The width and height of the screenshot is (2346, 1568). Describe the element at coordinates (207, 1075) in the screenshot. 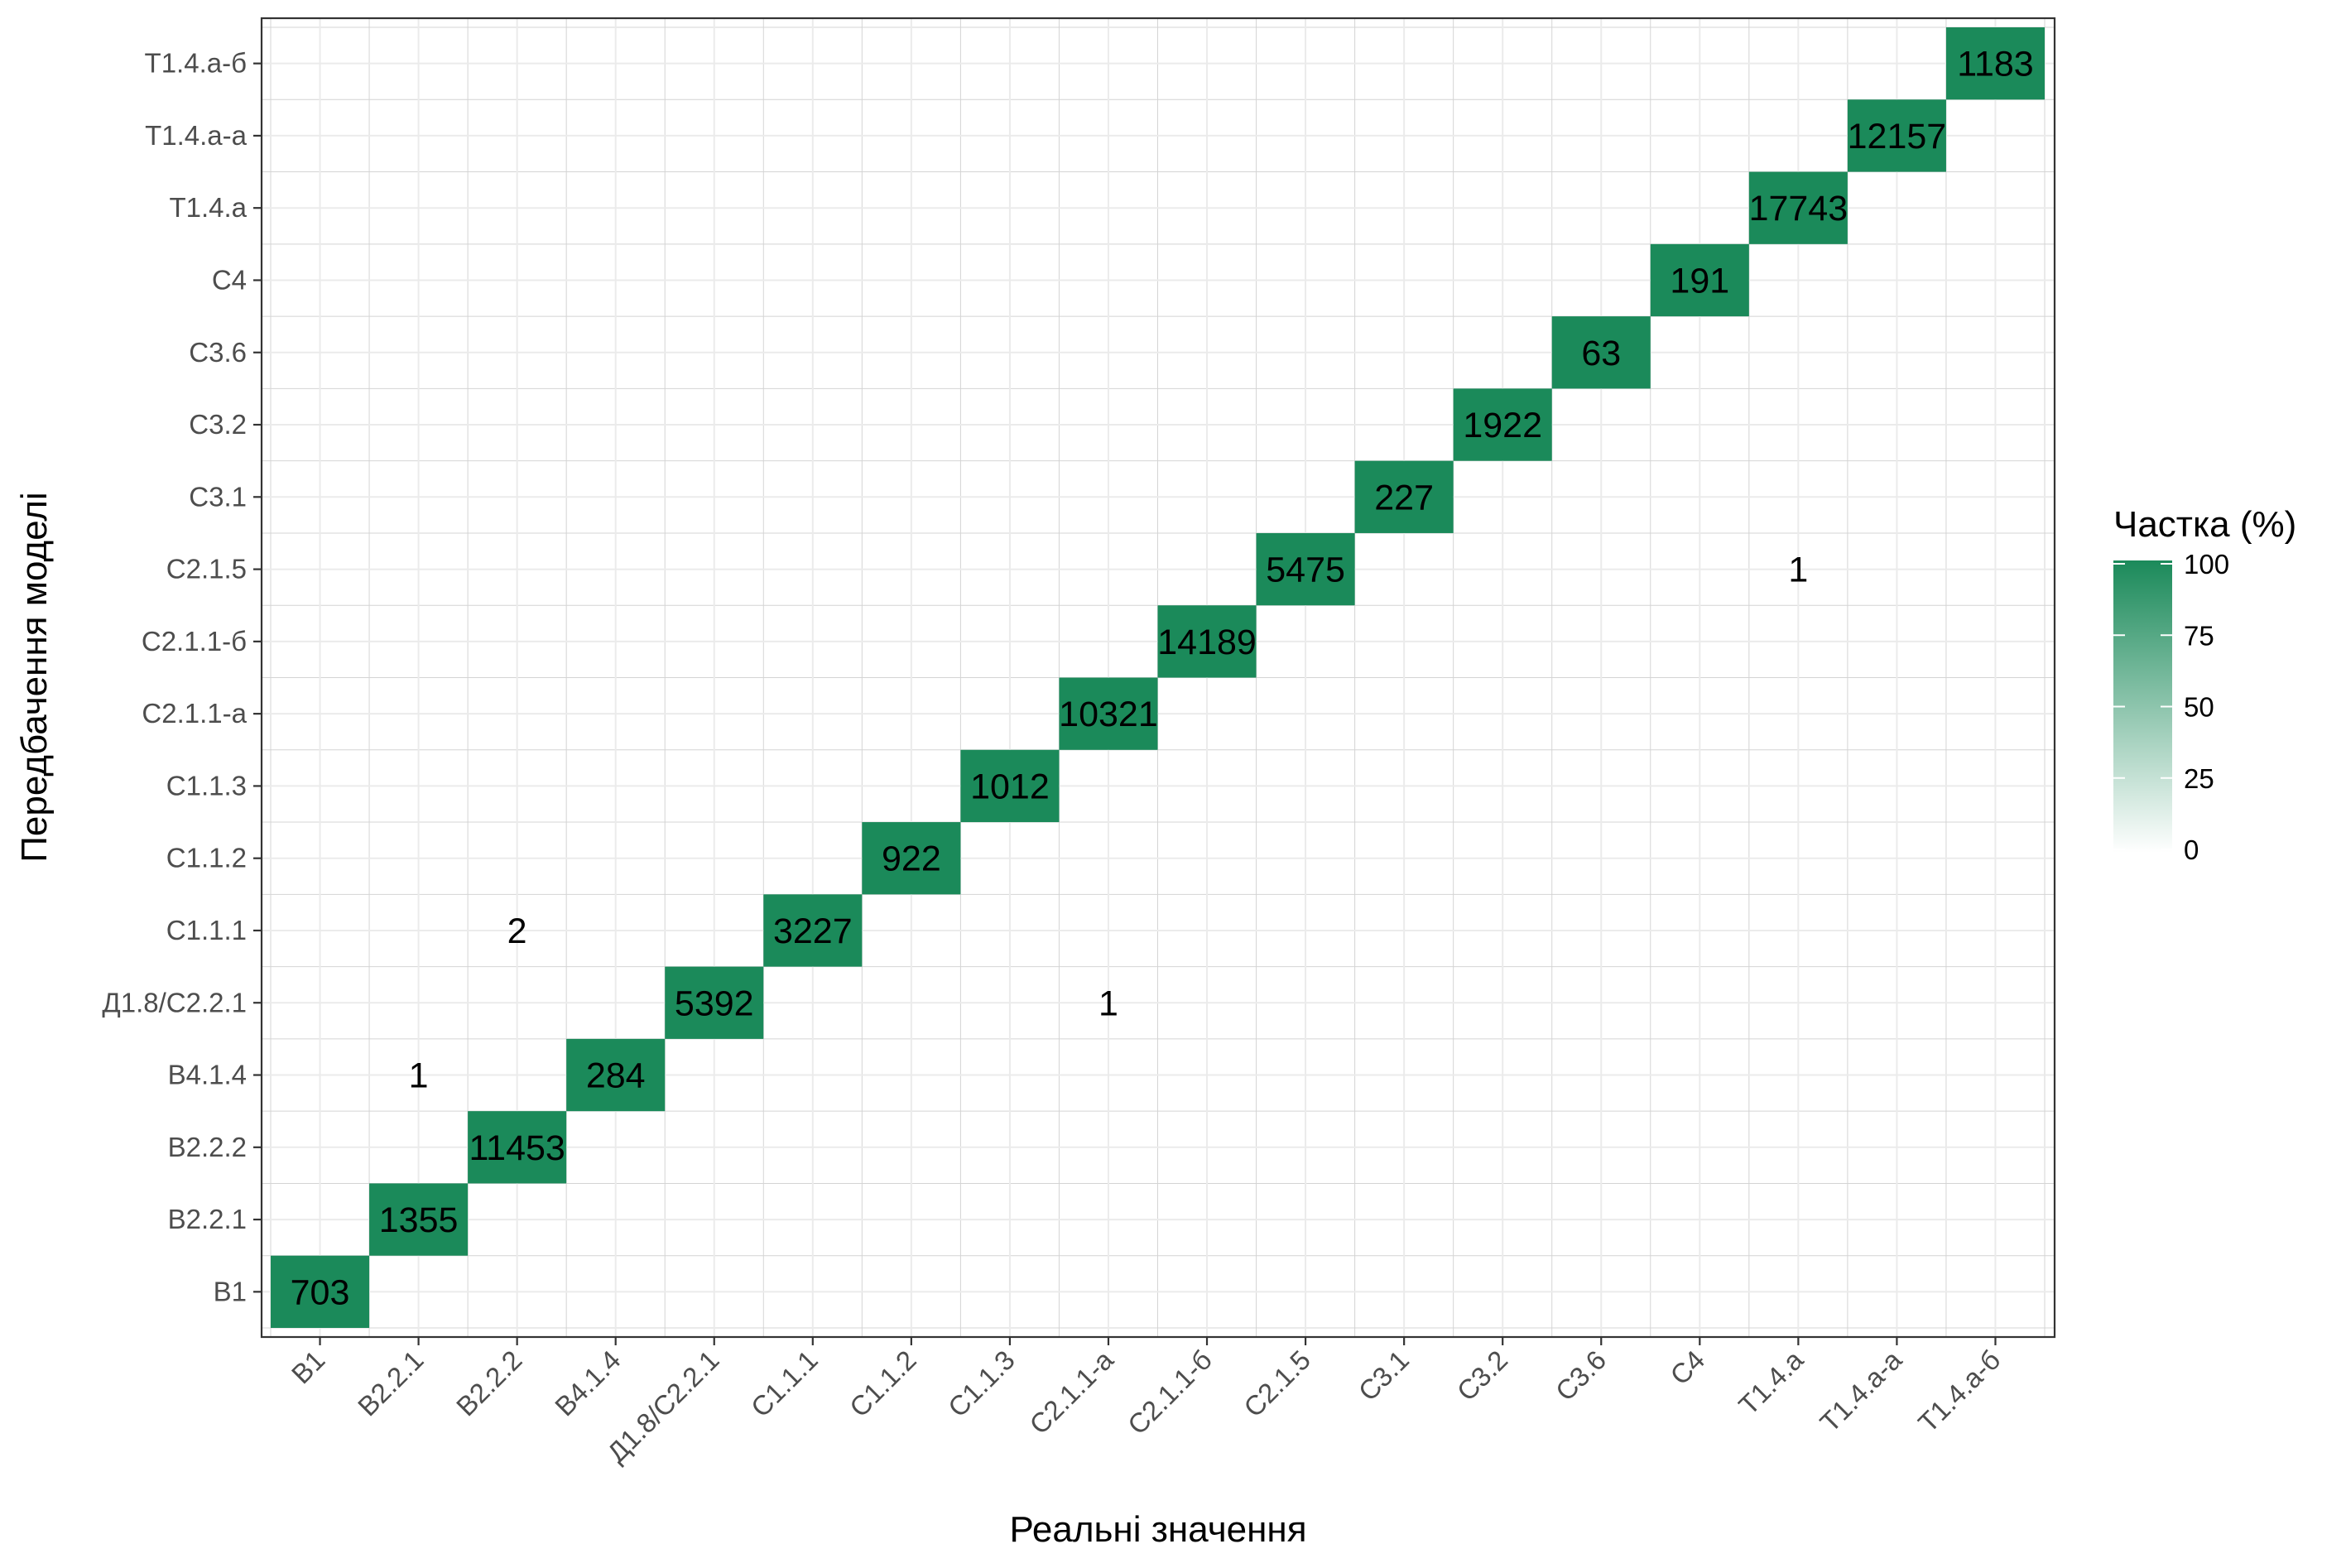

I see `y-tick-label: B4.1.4` at that location.